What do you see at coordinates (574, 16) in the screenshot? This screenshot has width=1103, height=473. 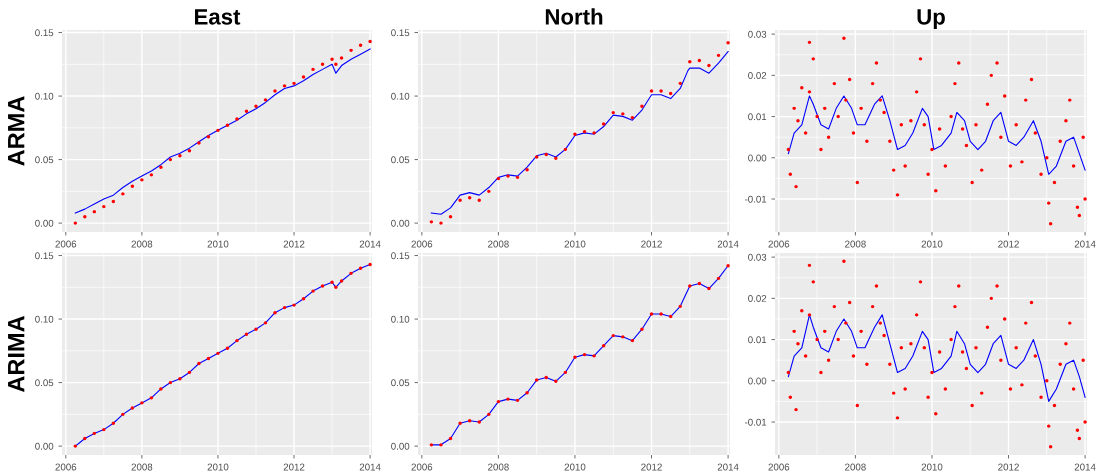 I see `chart-title: North` at bounding box center [574, 16].